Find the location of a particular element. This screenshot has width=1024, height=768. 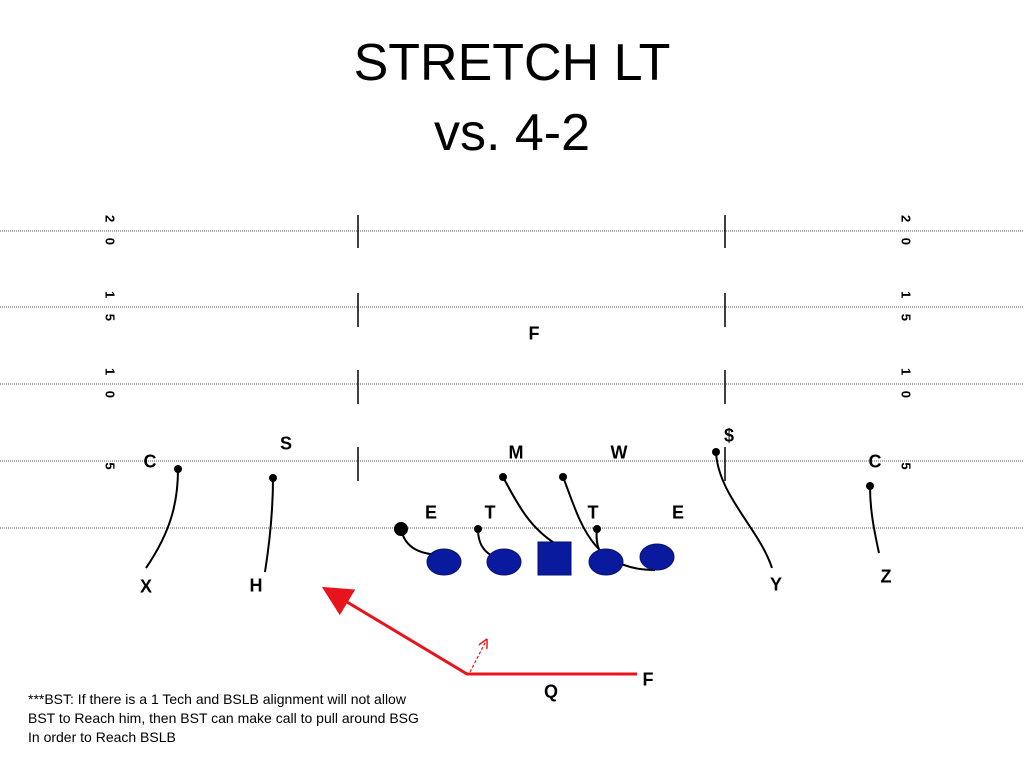

qb-fake-arrow is located at coordinates (477, 657).